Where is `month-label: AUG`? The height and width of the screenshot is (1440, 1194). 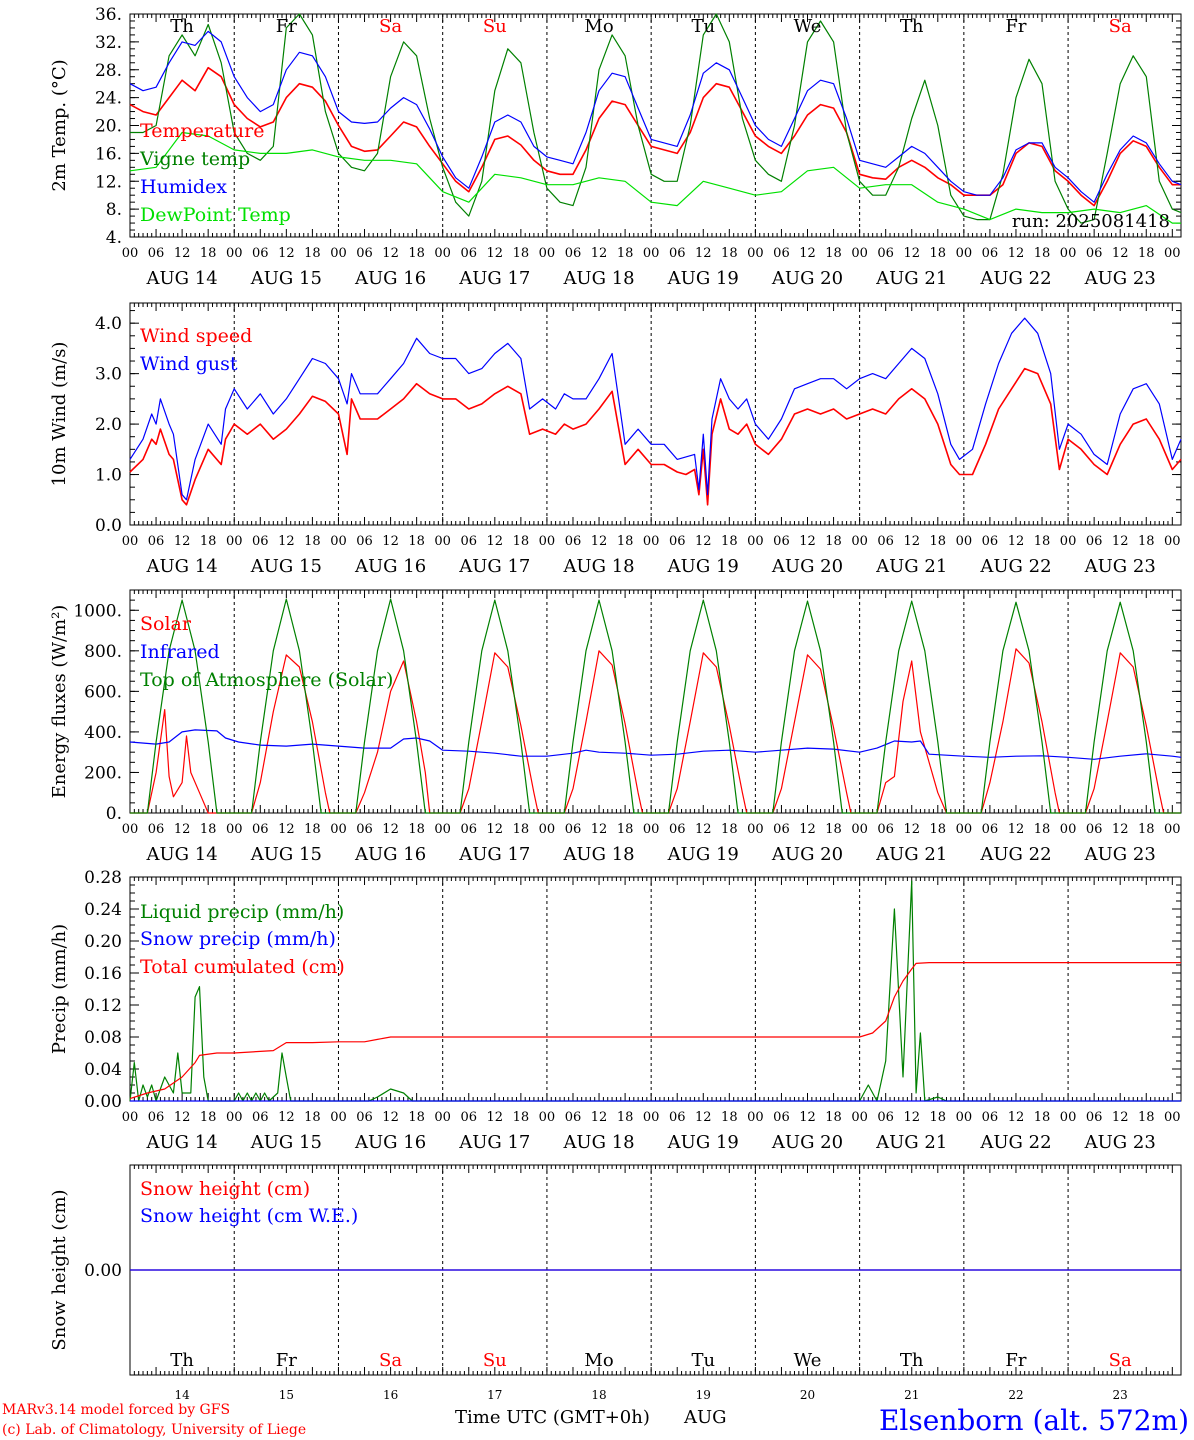 month-label: AUG is located at coordinates (705, 1417).